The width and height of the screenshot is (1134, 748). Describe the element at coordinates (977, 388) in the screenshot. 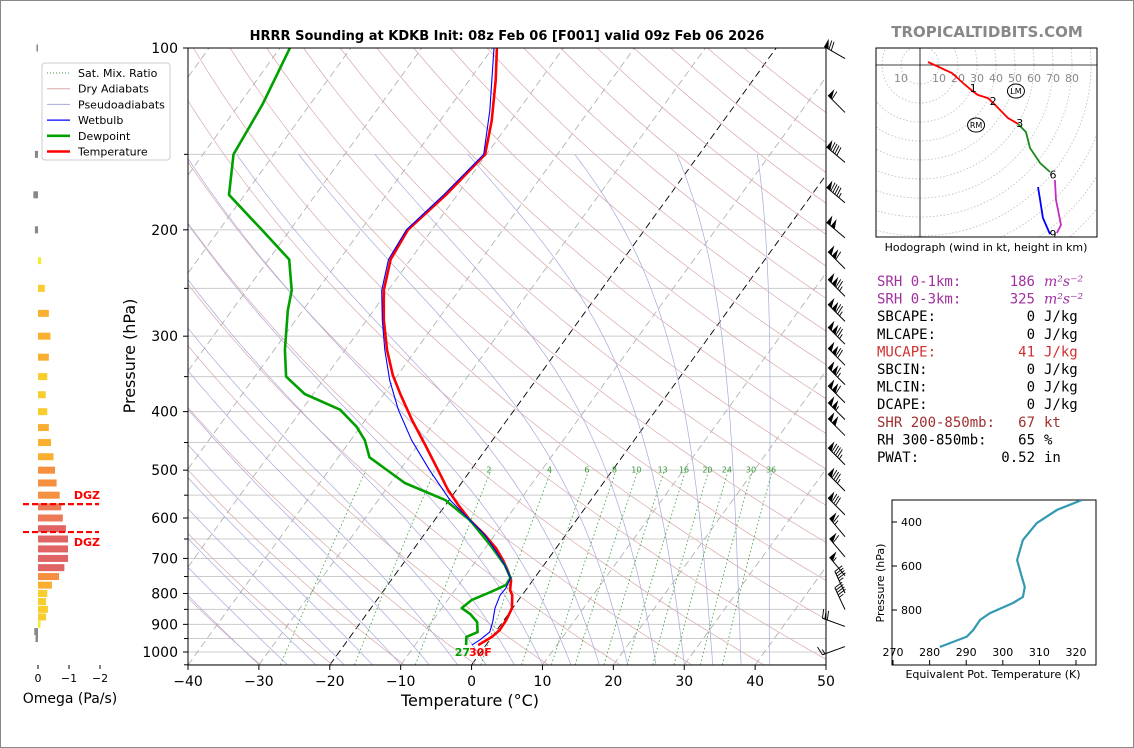

I see `stat-row: MLCIN: 0 J/kg` at that location.